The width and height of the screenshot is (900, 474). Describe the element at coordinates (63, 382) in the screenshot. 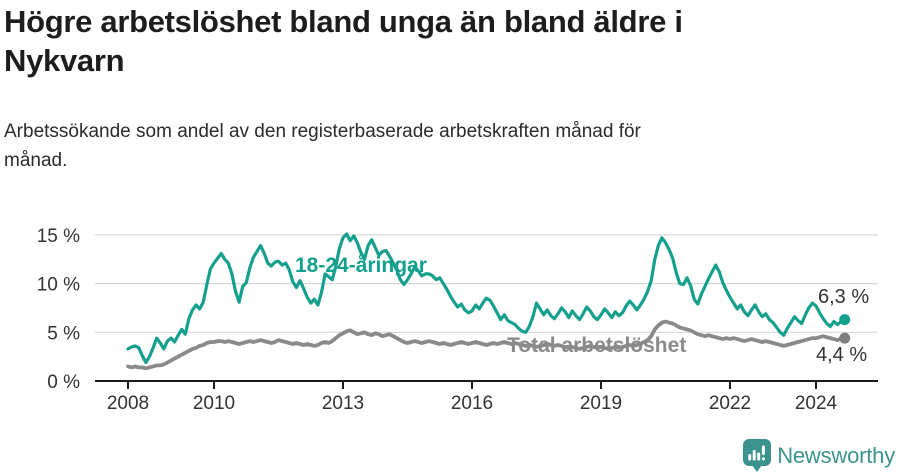

I see `svg-text: 0 %` at that location.